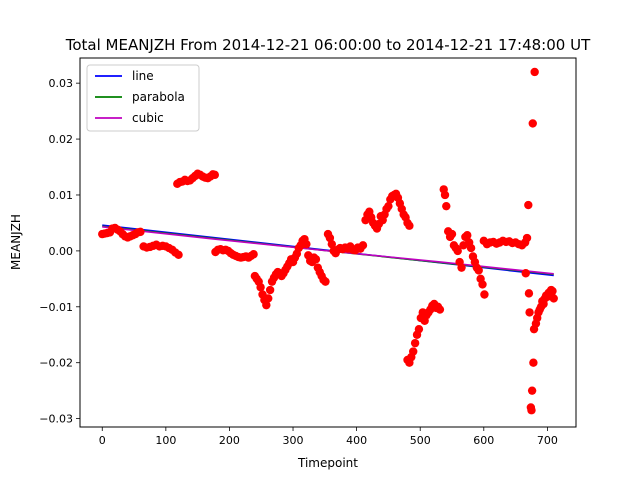  I want to click on y-tick-label: 0.02, so click(61, 139).